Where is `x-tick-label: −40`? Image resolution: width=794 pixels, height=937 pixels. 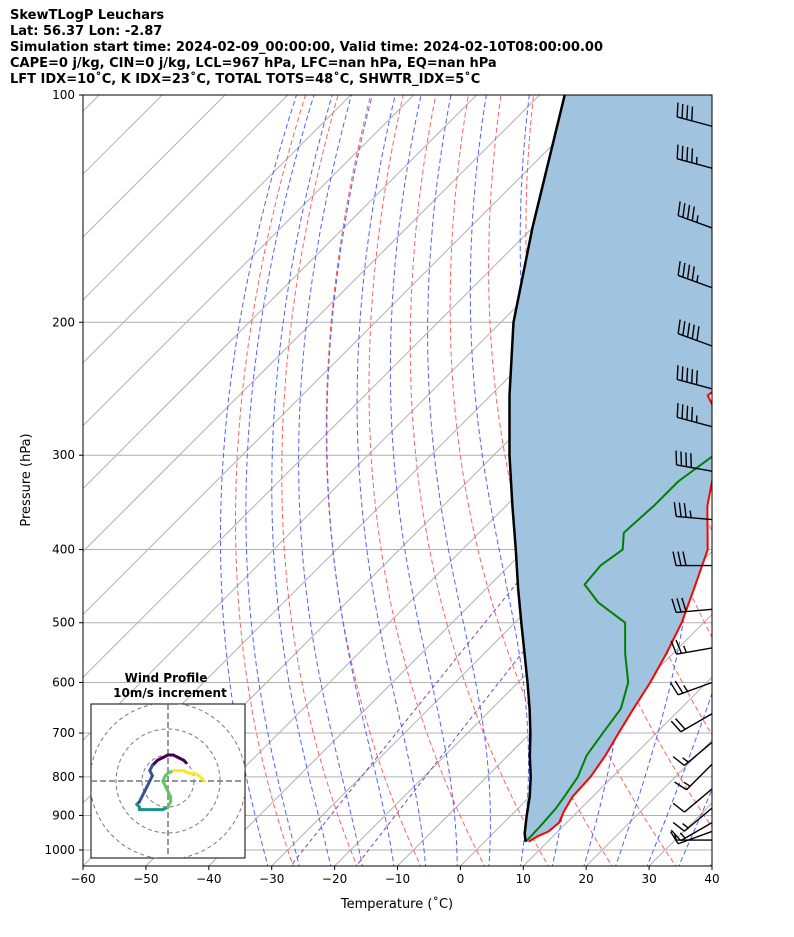
x-tick-label: −40 is located at coordinates (208, 879).